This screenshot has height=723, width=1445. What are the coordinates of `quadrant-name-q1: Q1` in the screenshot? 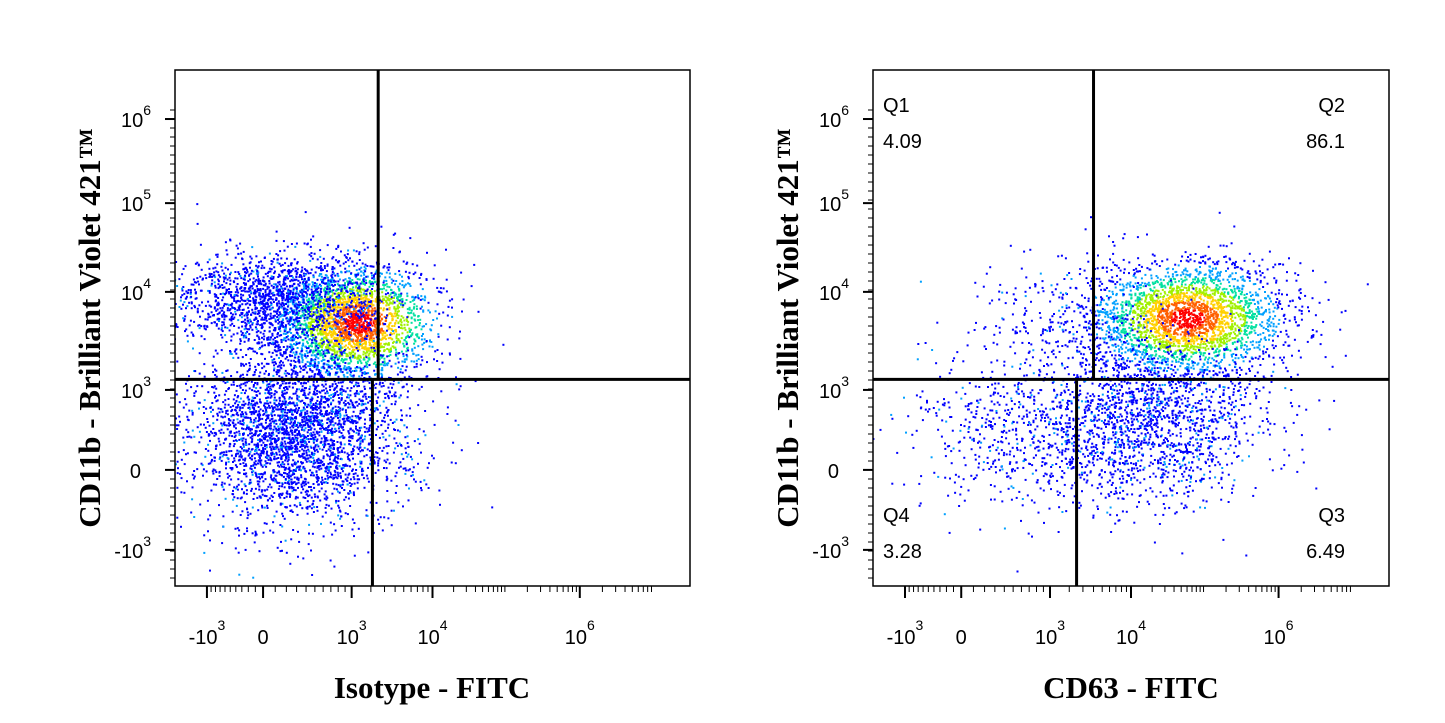 It's located at (896, 106).